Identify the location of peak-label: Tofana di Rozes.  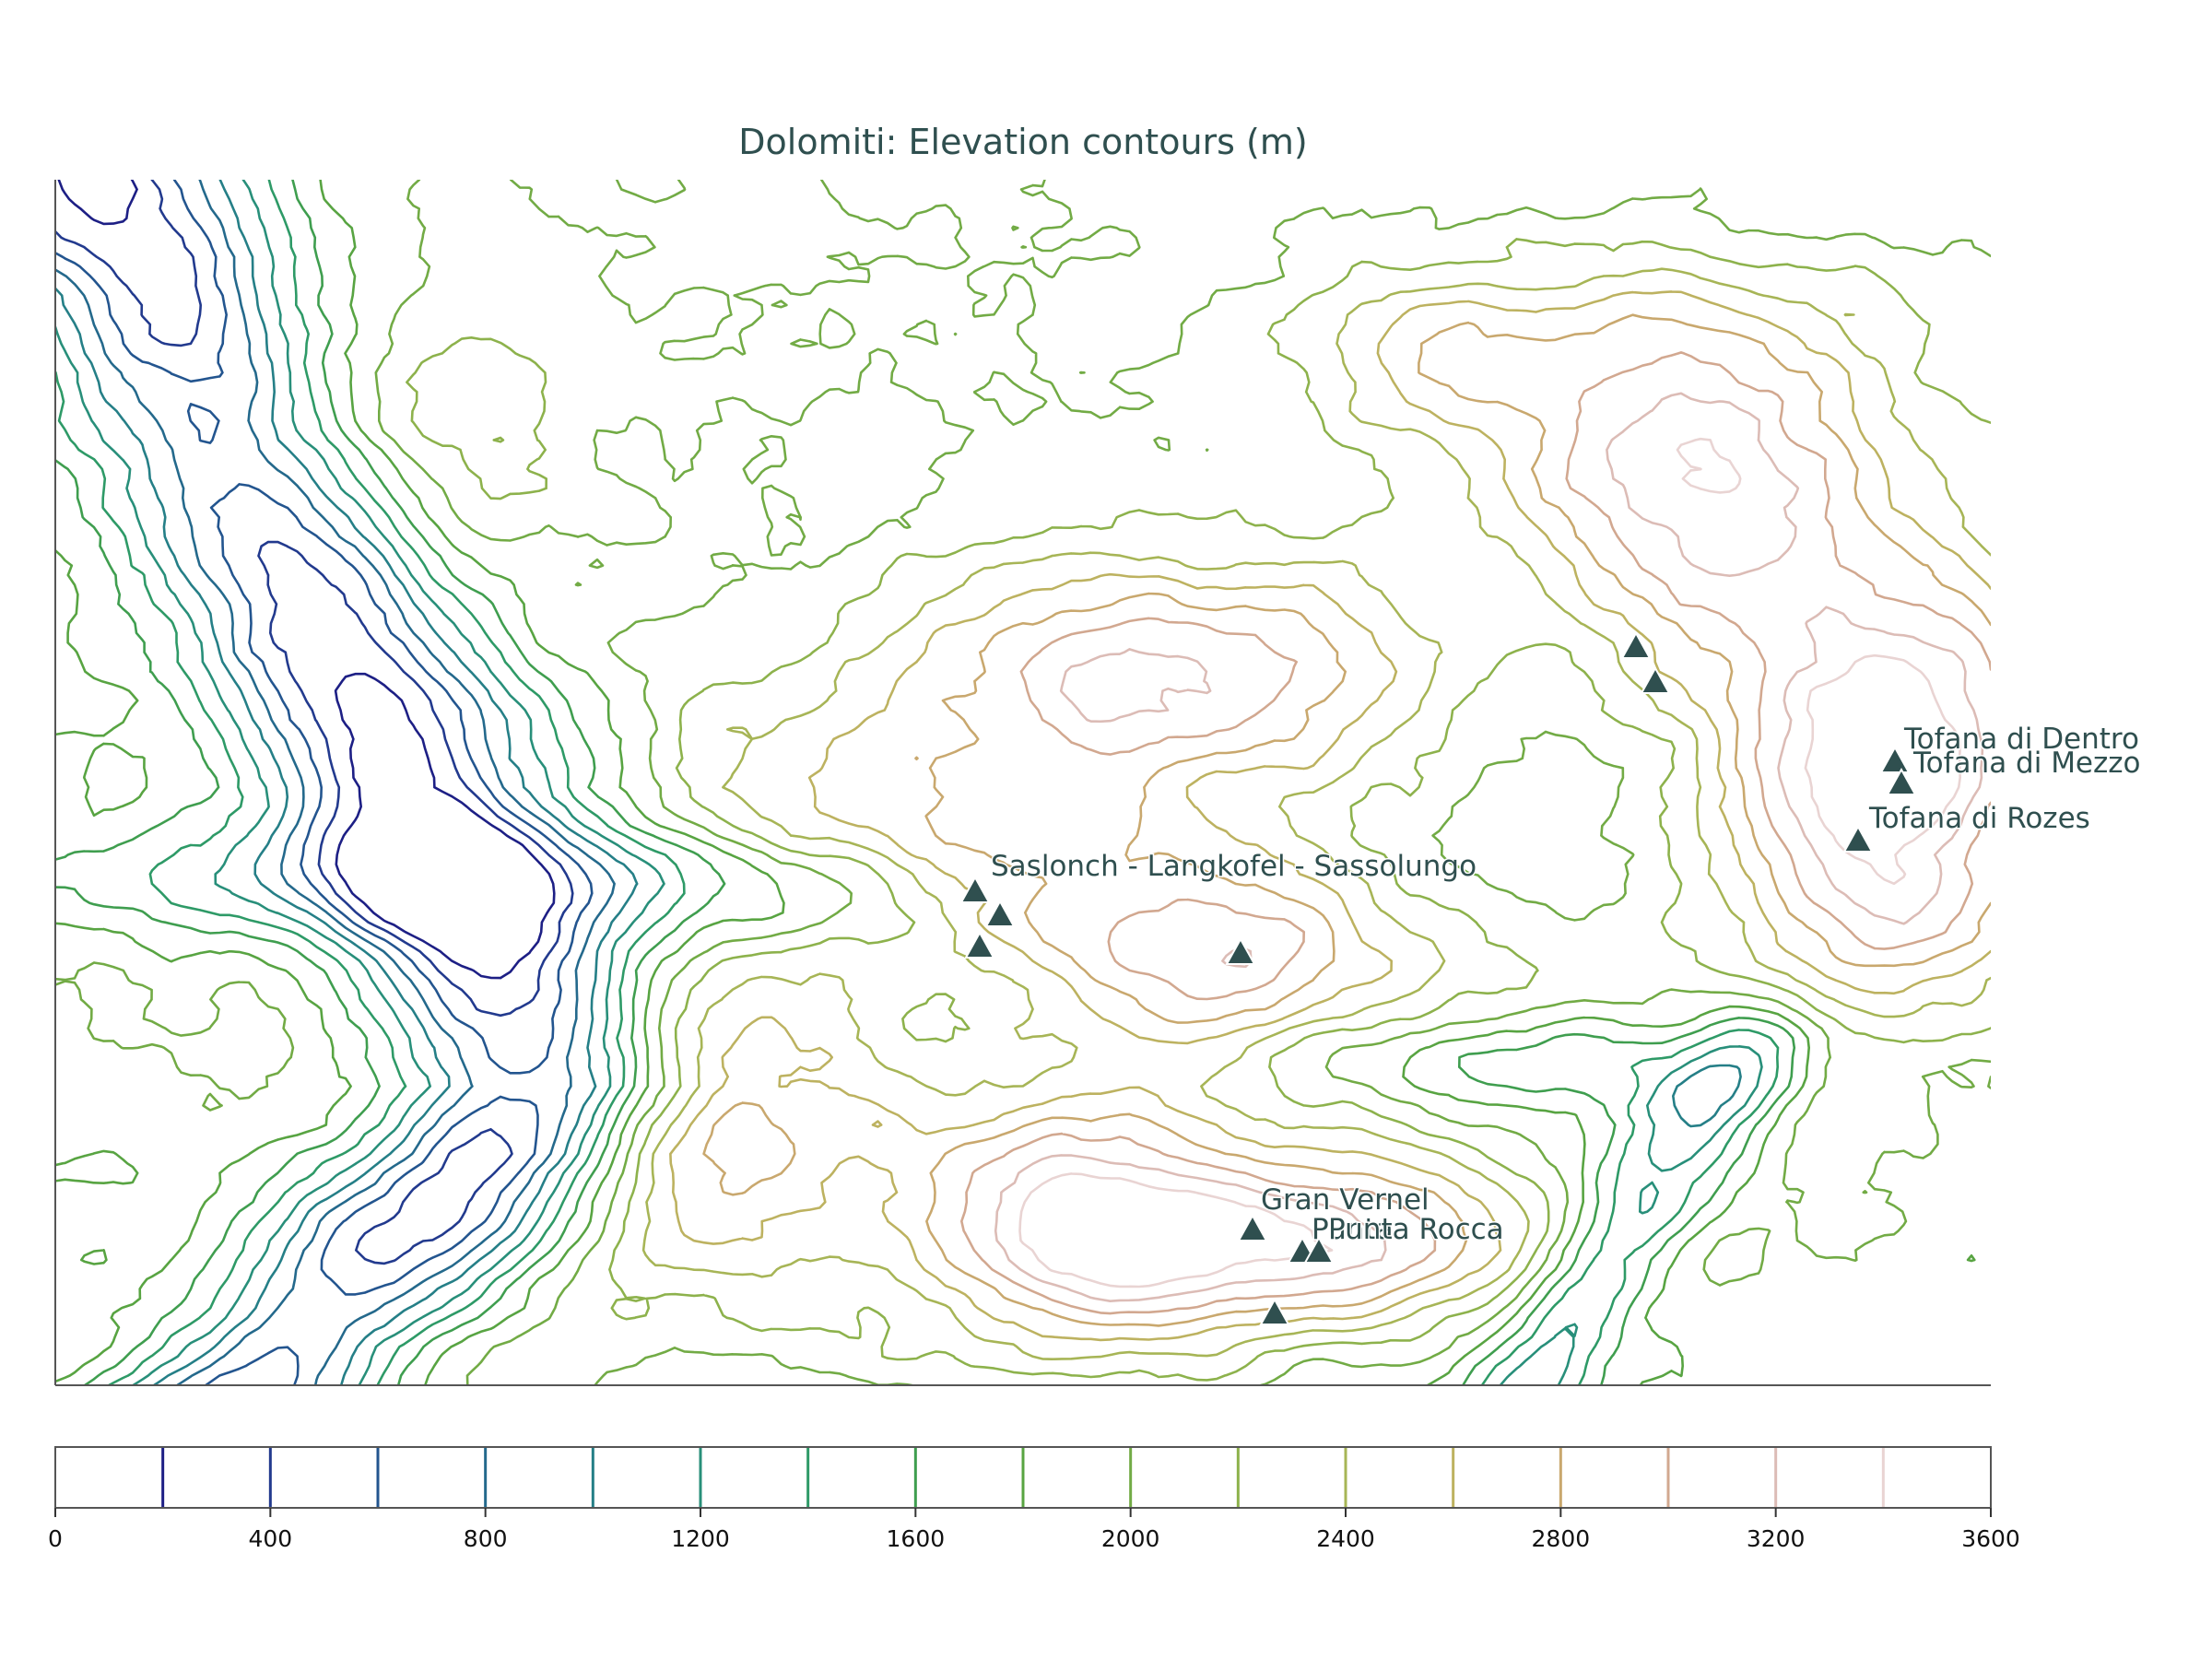
(1979, 818).